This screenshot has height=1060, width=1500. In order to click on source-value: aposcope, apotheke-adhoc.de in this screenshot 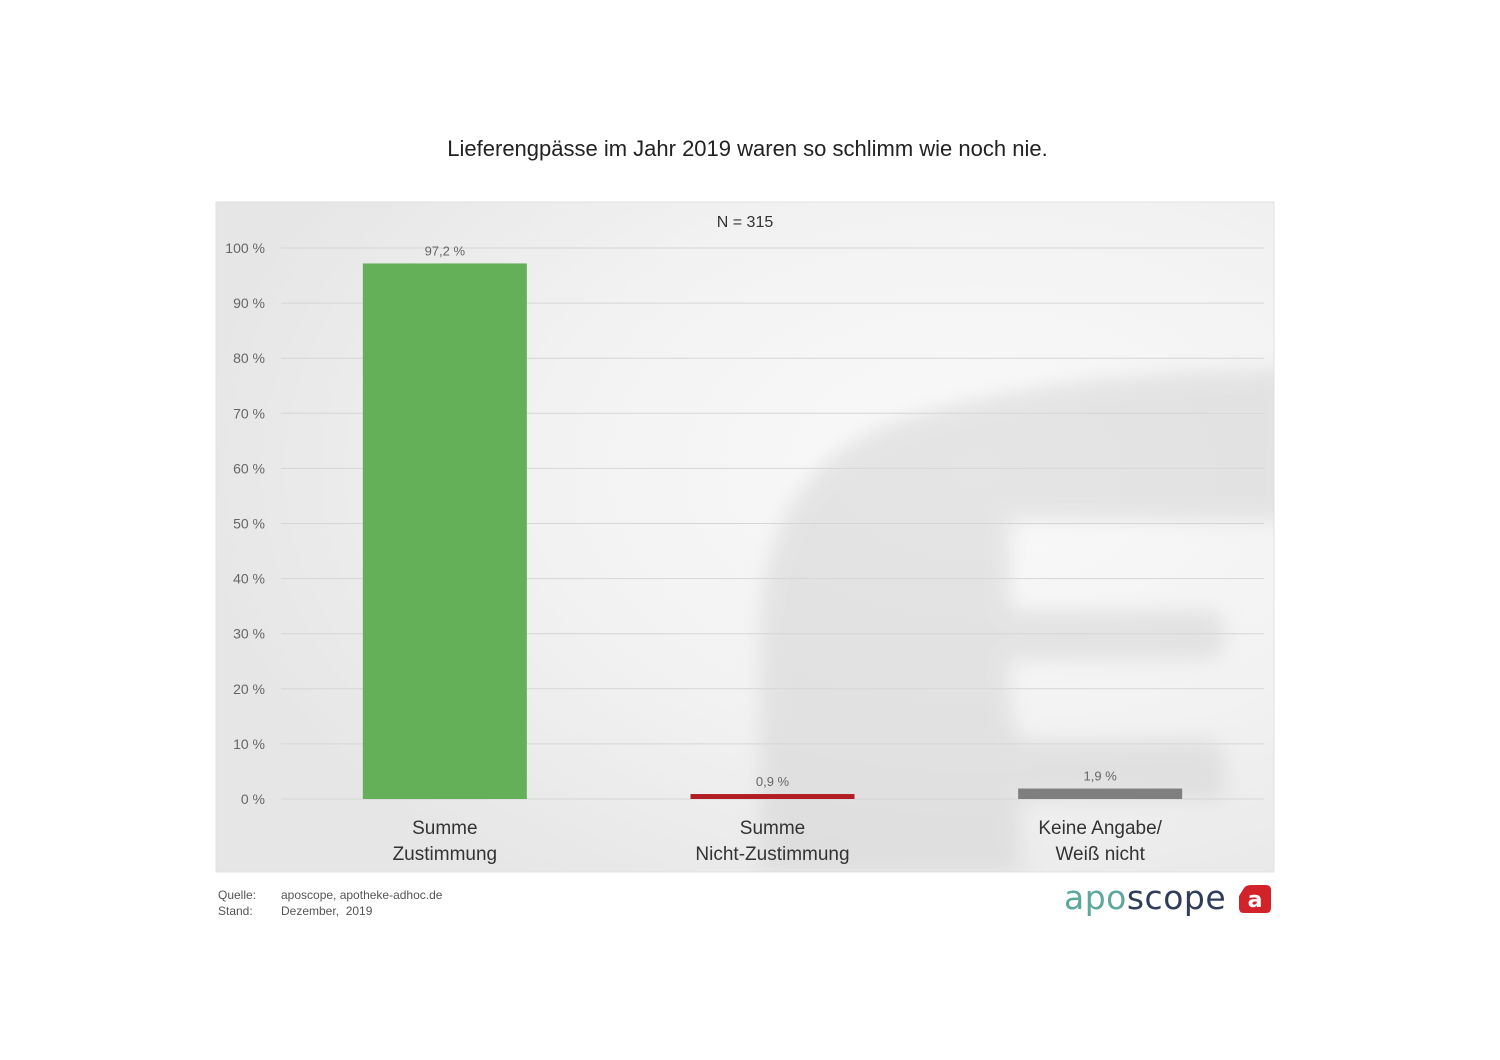, I will do `click(362, 895)`.